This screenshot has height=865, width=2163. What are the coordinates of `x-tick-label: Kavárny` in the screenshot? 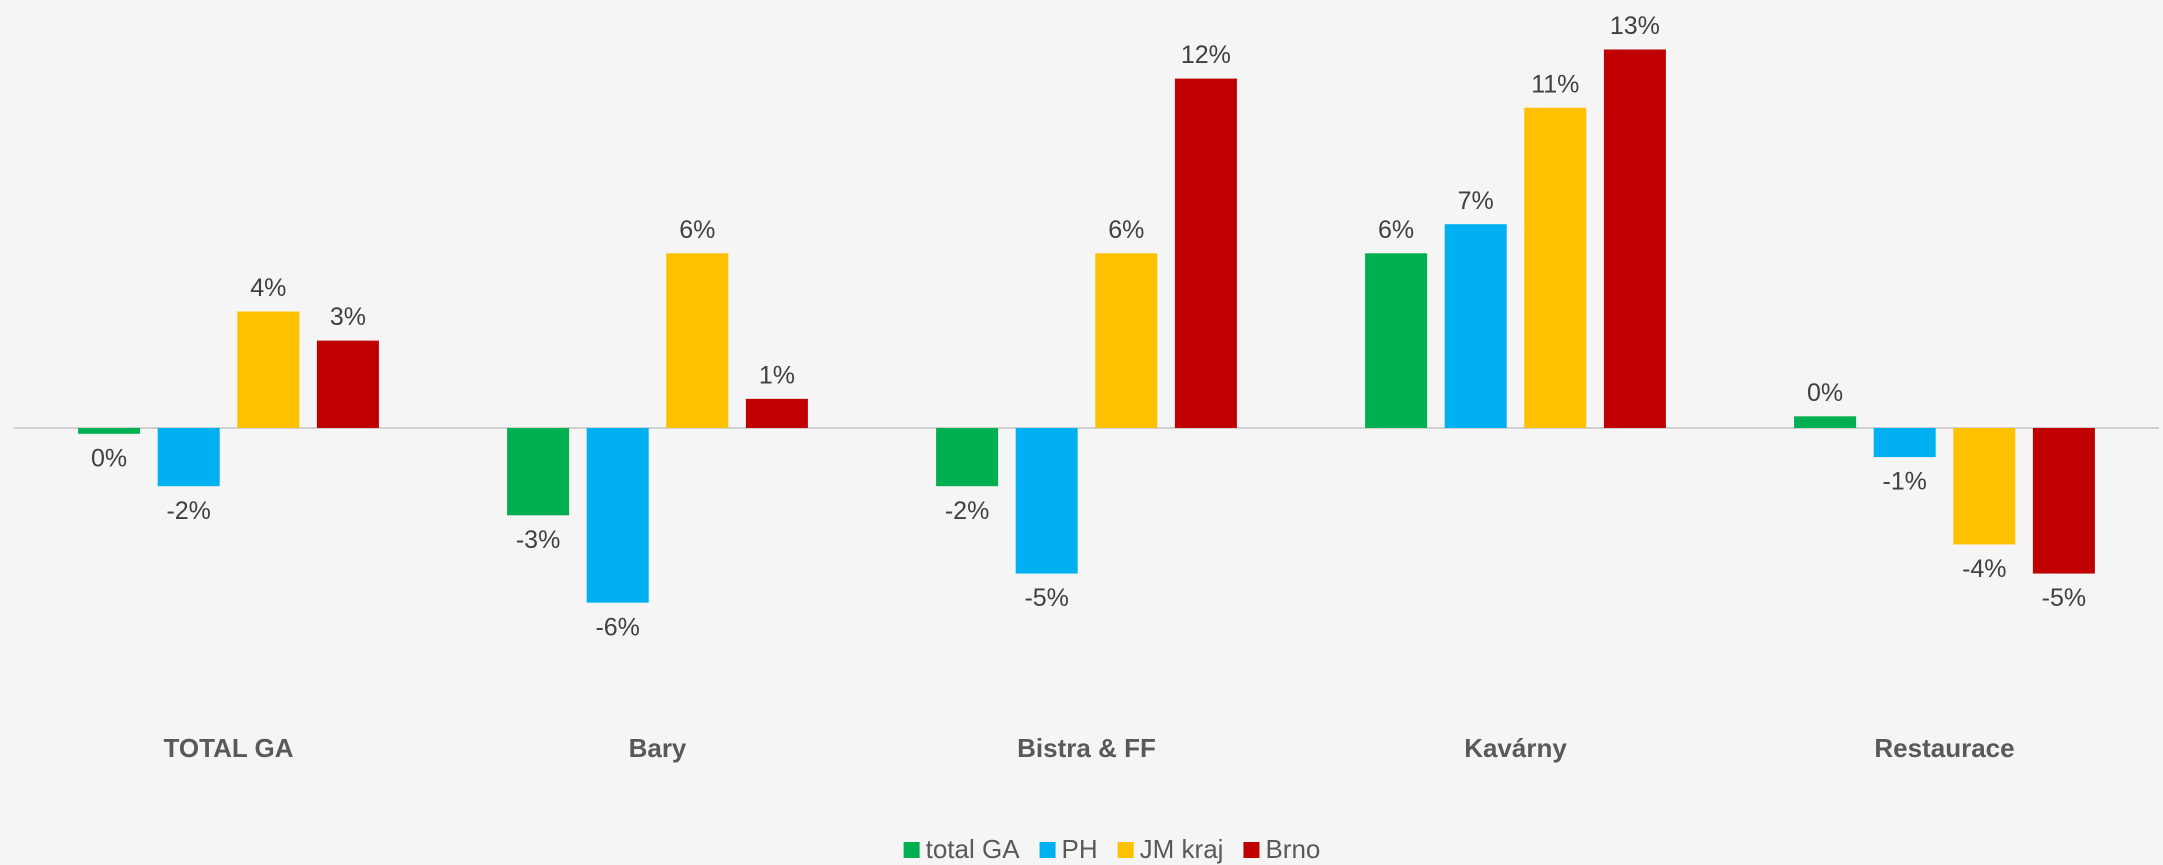 It's located at (1515, 748).